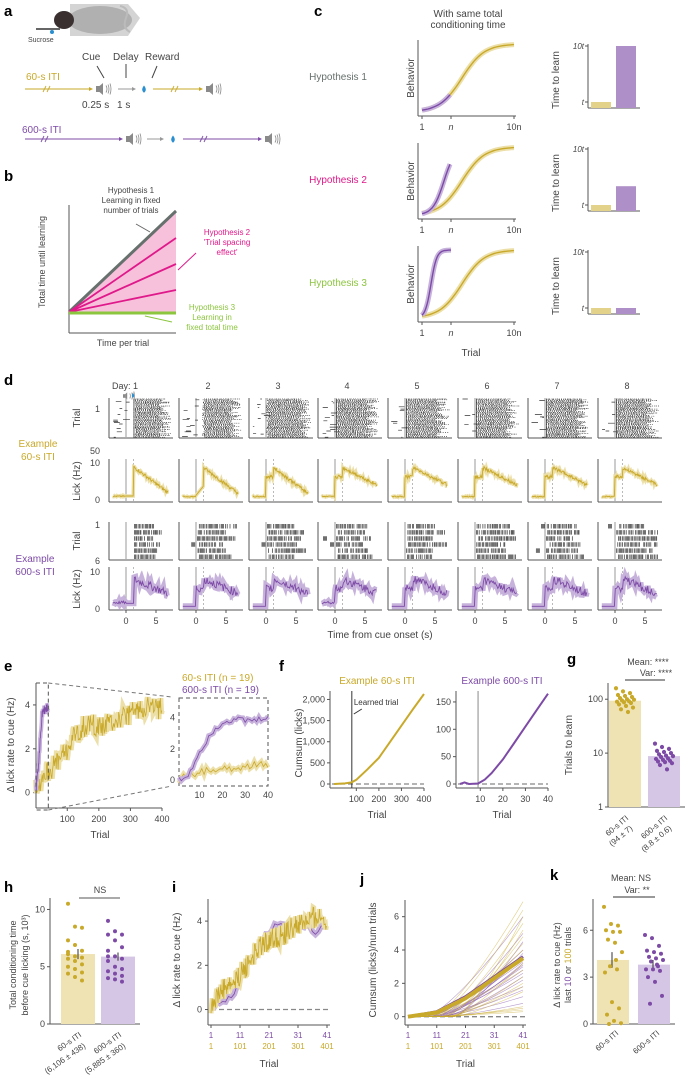 This screenshot has width=685, height=1080. What do you see at coordinates (162, 57) in the screenshot?
I see `reward-label: Reward` at bounding box center [162, 57].